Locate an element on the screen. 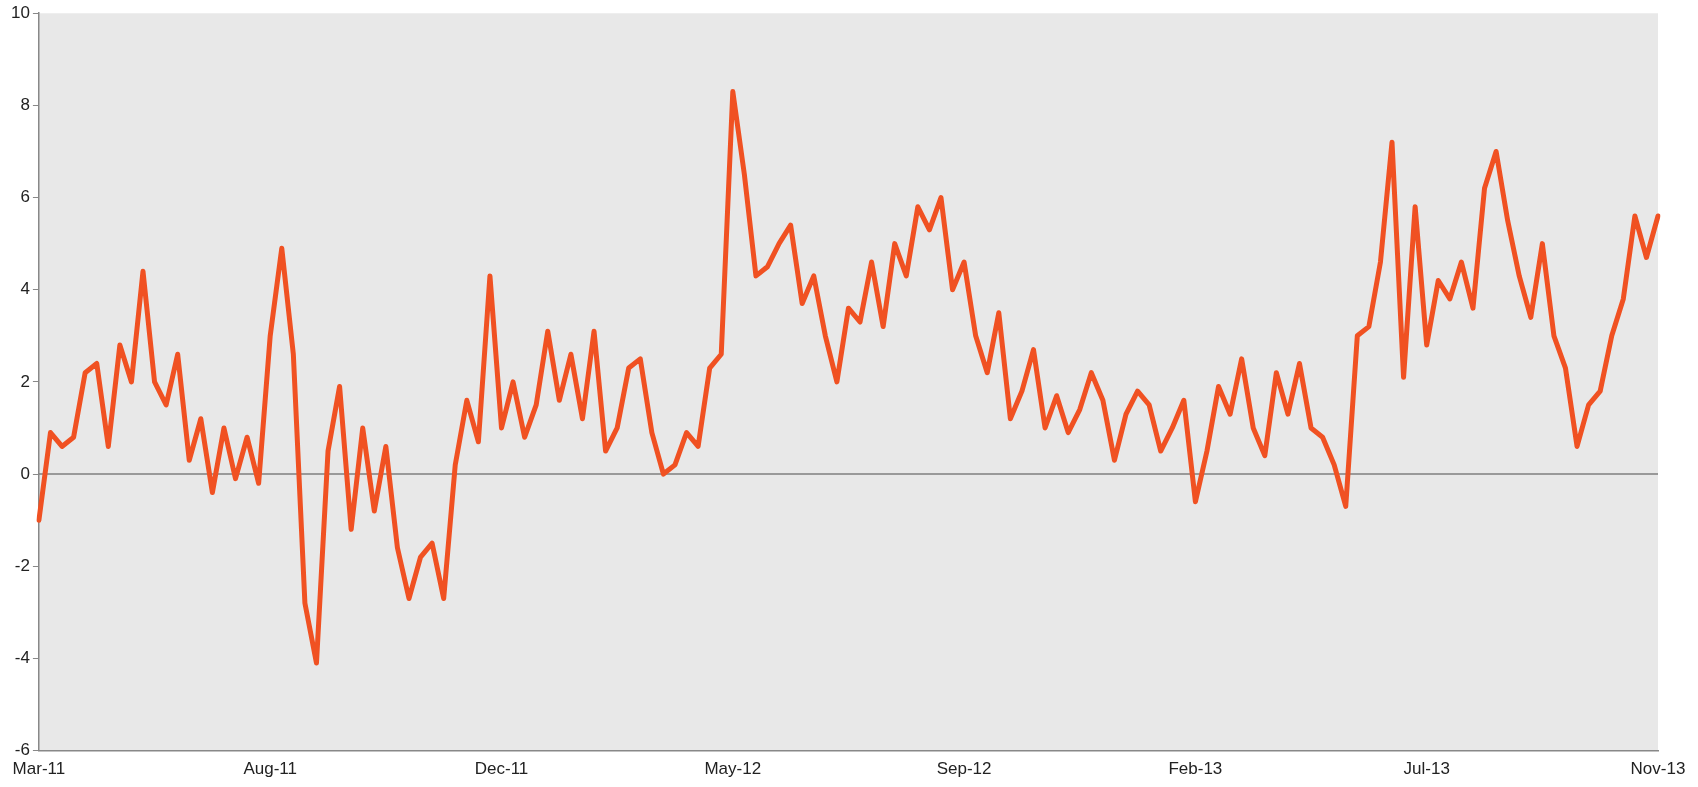 The image size is (1698, 787). y-tick-label: -4 is located at coordinates (22, 658).